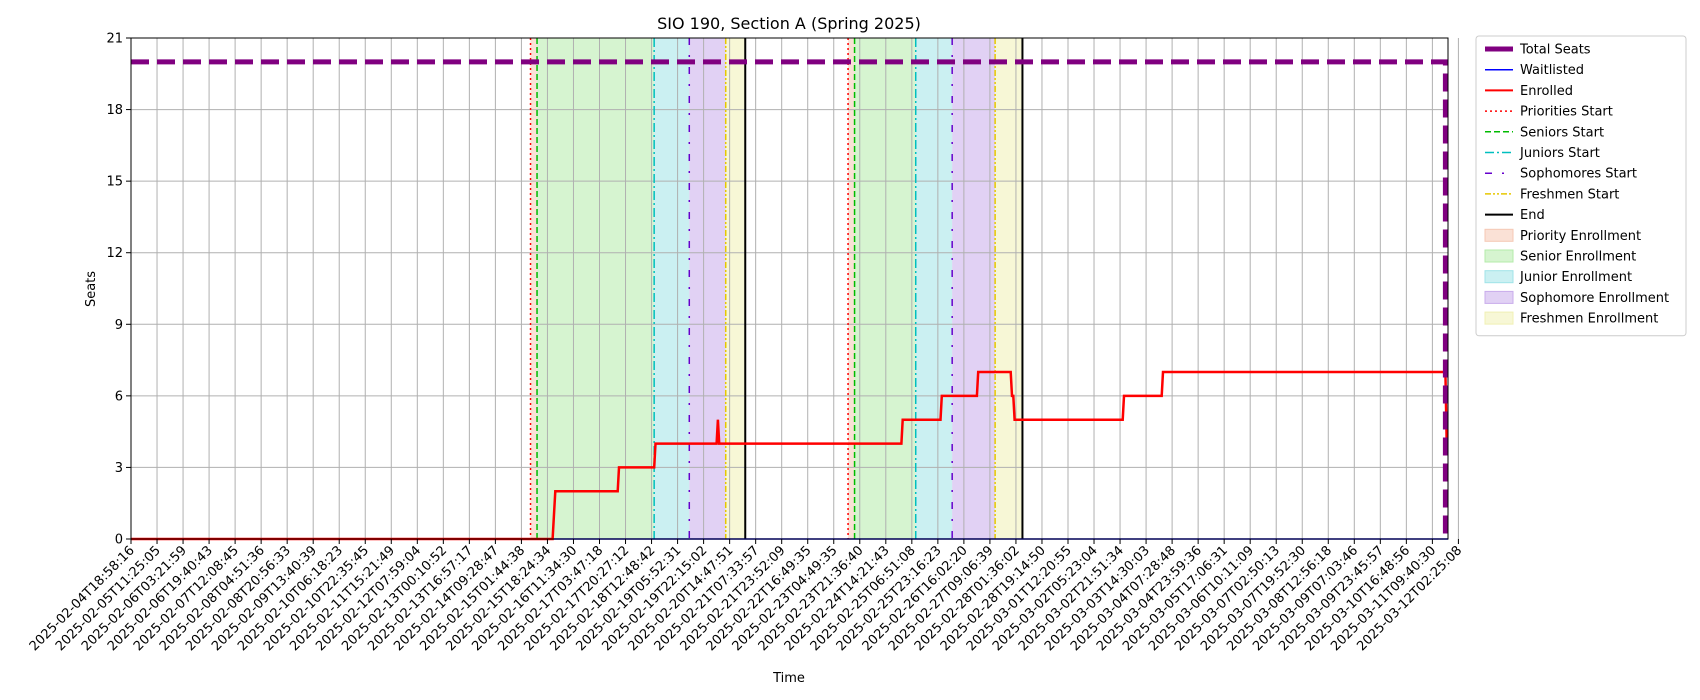  I want to click on legend-swatch-senior-enrollment, so click(1499, 256).